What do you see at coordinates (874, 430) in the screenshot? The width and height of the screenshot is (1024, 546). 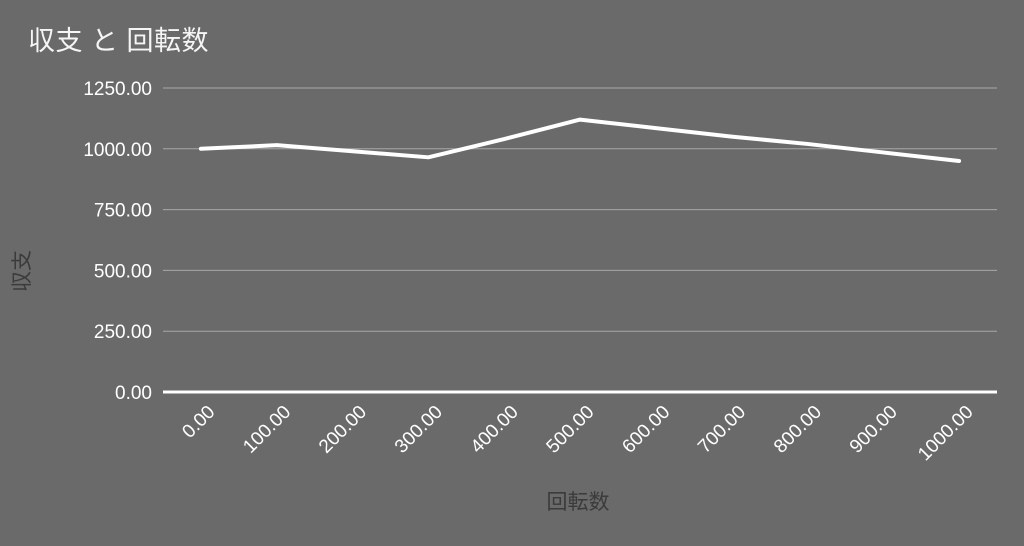 I see `x-tick-label: 900.00` at bounding box center [874, 430].